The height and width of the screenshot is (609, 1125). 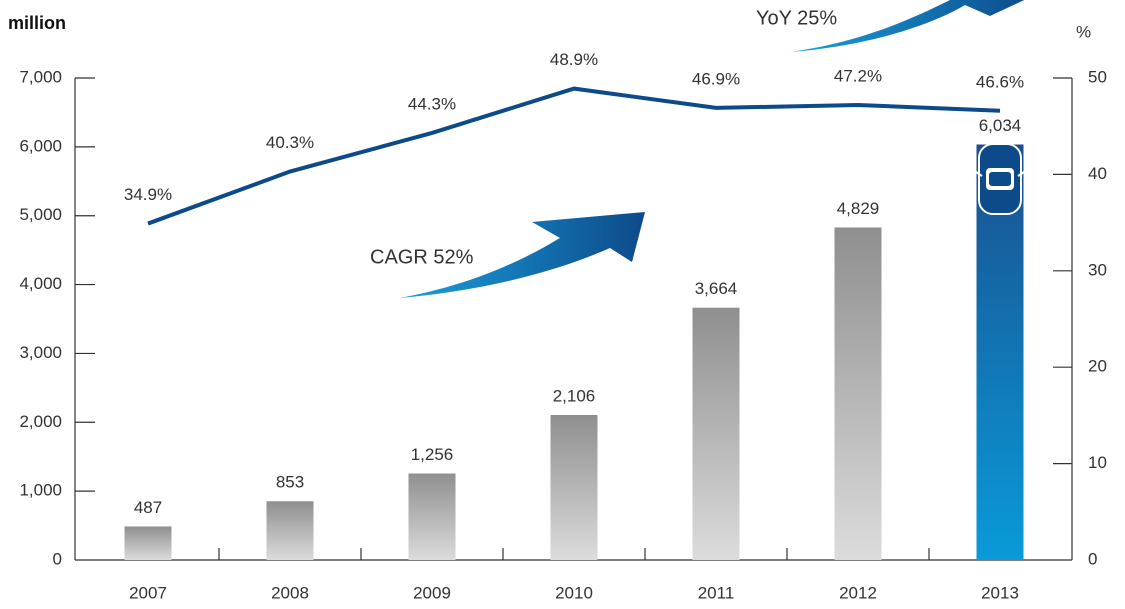 I want to click on x-tick-label: 2012, so click(x=858, y=592).